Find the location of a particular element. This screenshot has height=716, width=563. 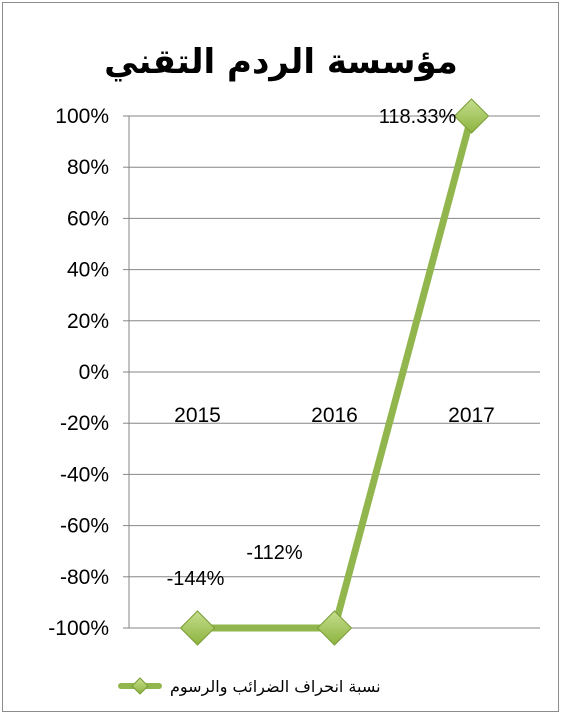

y-tick-label: -80% is located at coordinates (84, 577).